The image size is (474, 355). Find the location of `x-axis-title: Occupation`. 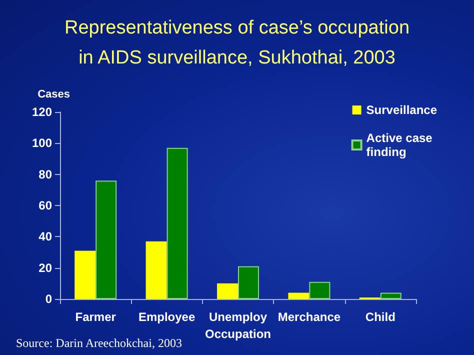

x-axis-title: Occupation is located at coordinates (238, 333).